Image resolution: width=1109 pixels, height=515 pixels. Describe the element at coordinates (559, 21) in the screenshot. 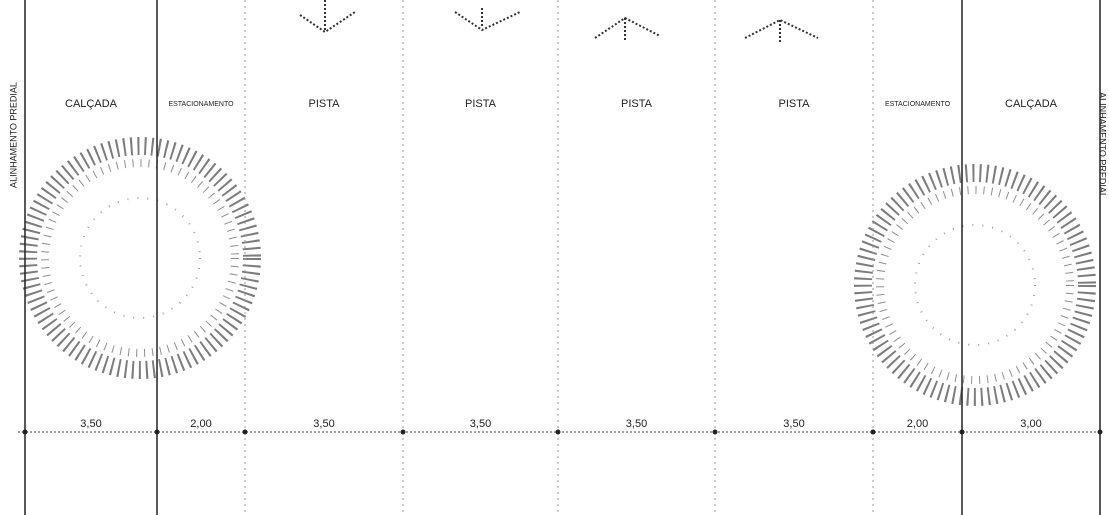

I see `direction-arrows` at that location.